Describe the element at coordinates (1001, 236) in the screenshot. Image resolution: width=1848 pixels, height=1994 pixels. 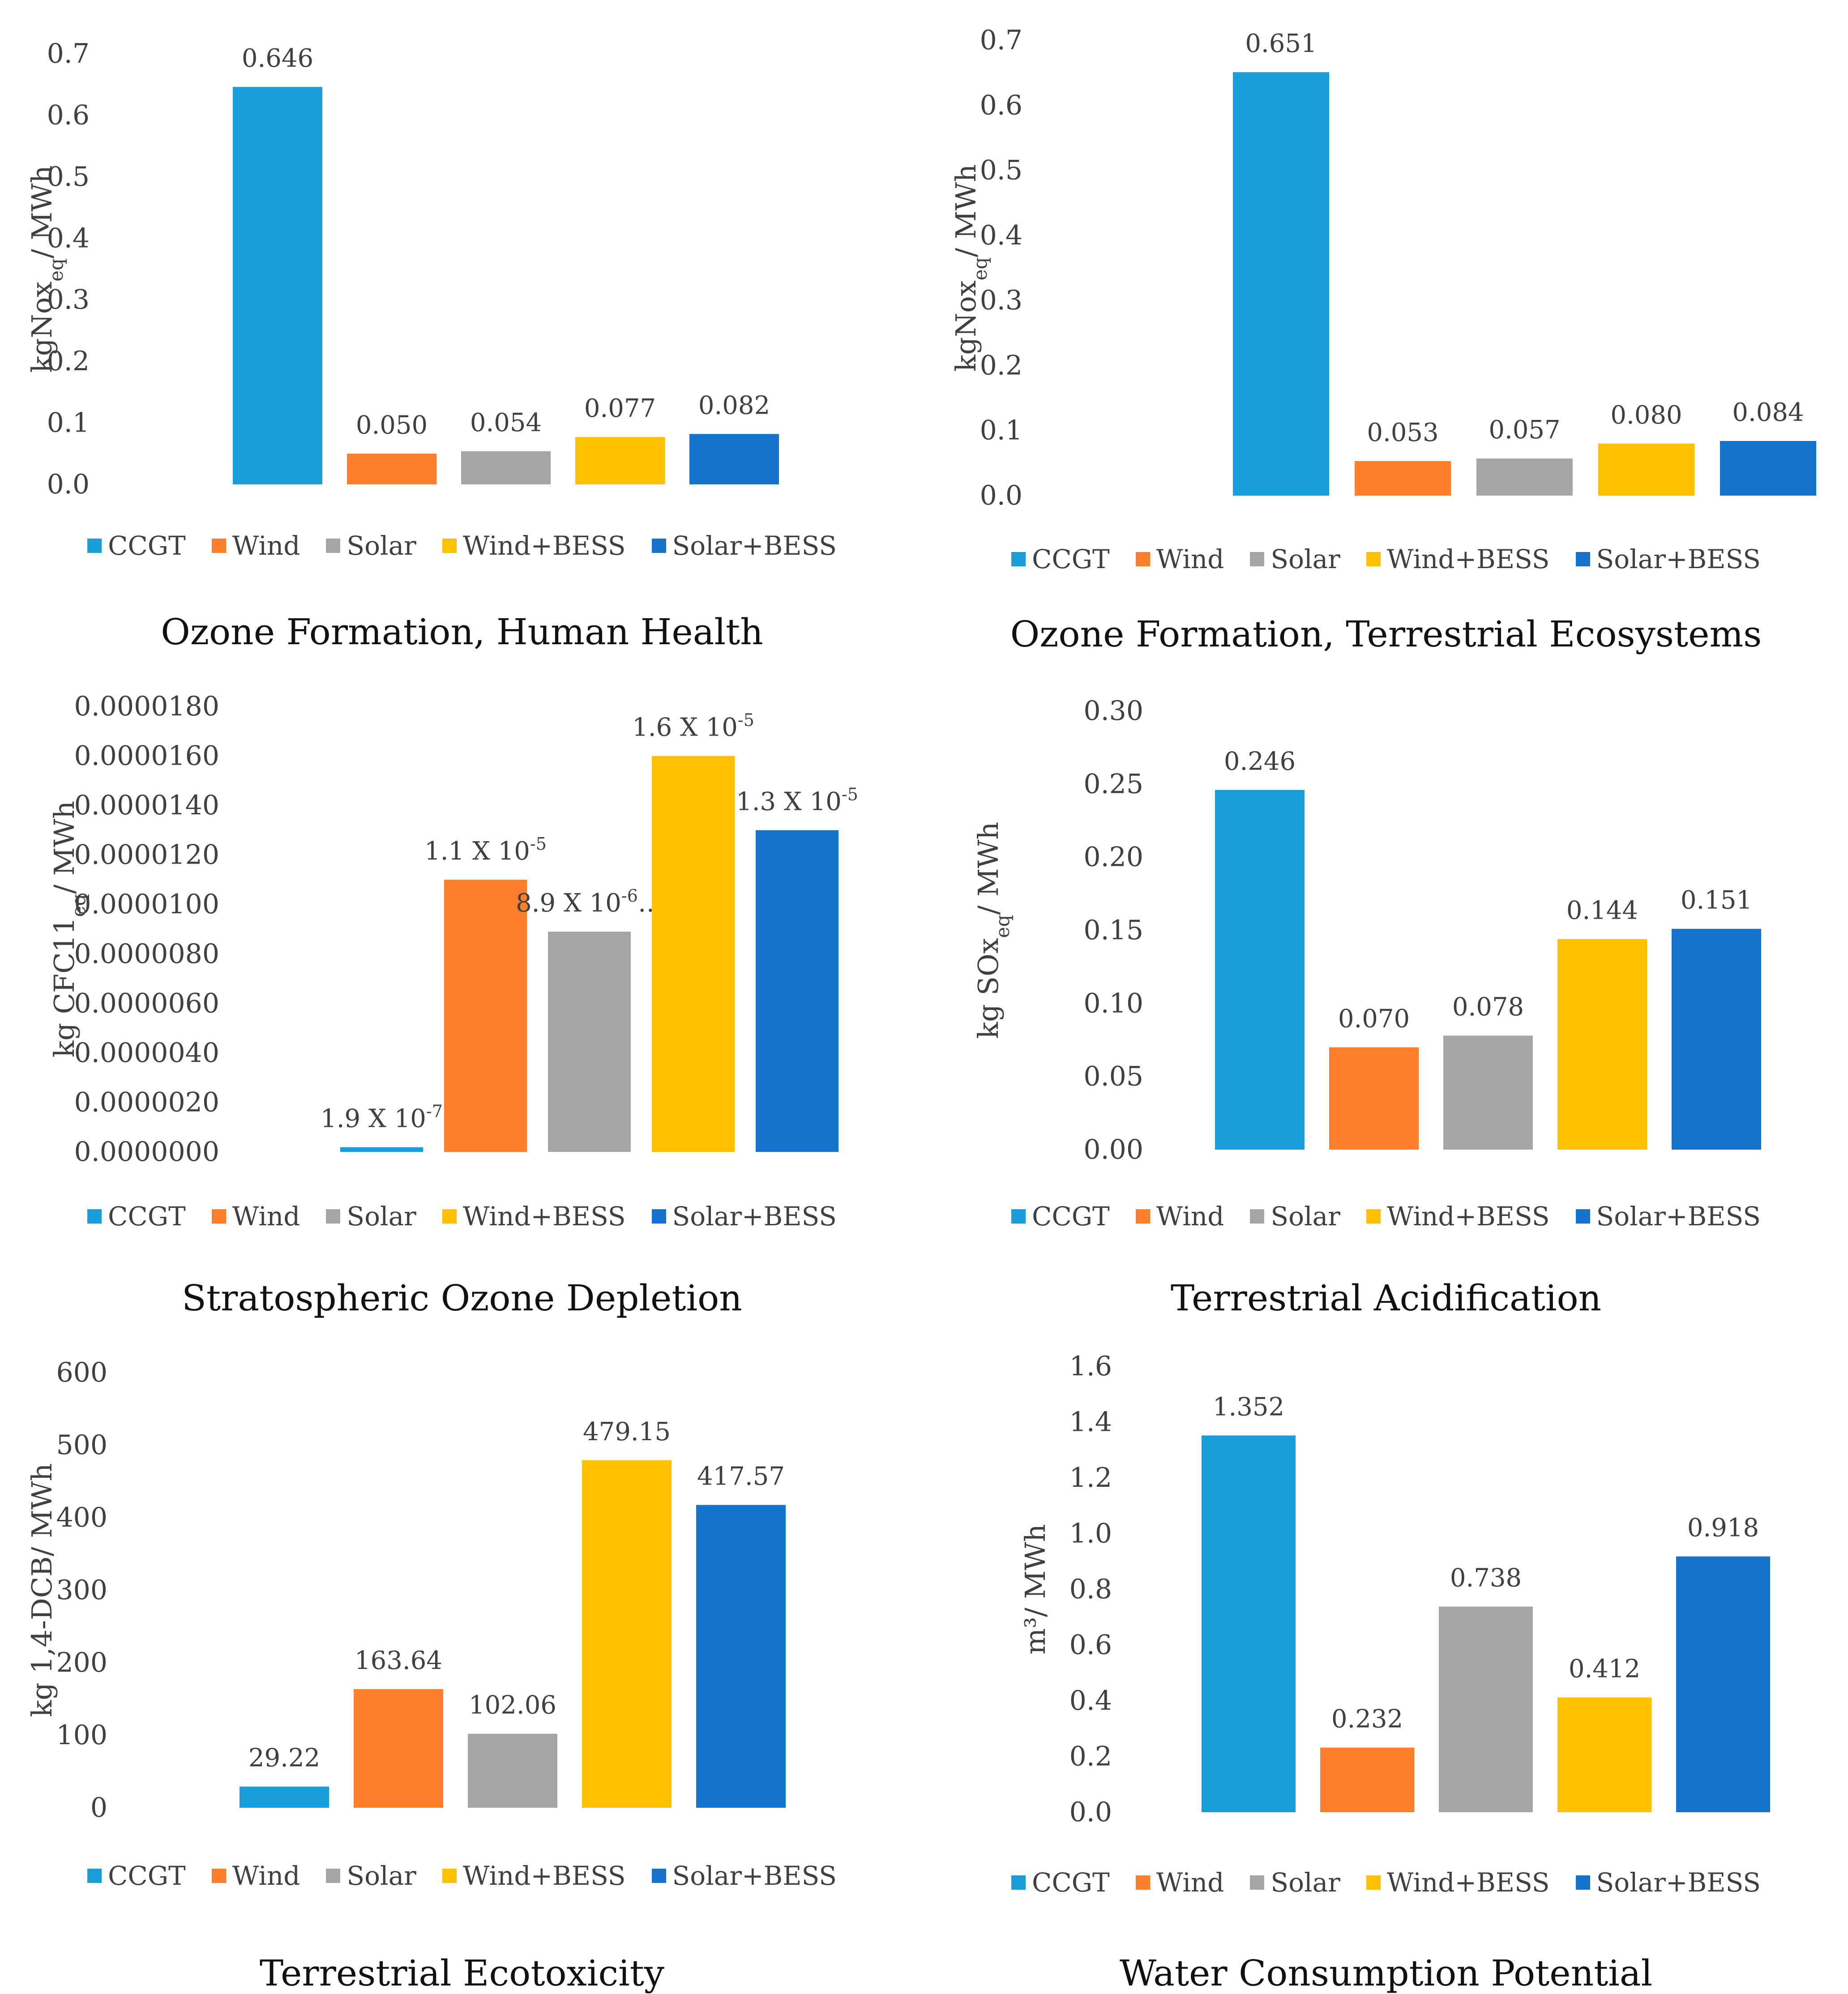
I see `y-tick-label: 0.4` at that location.